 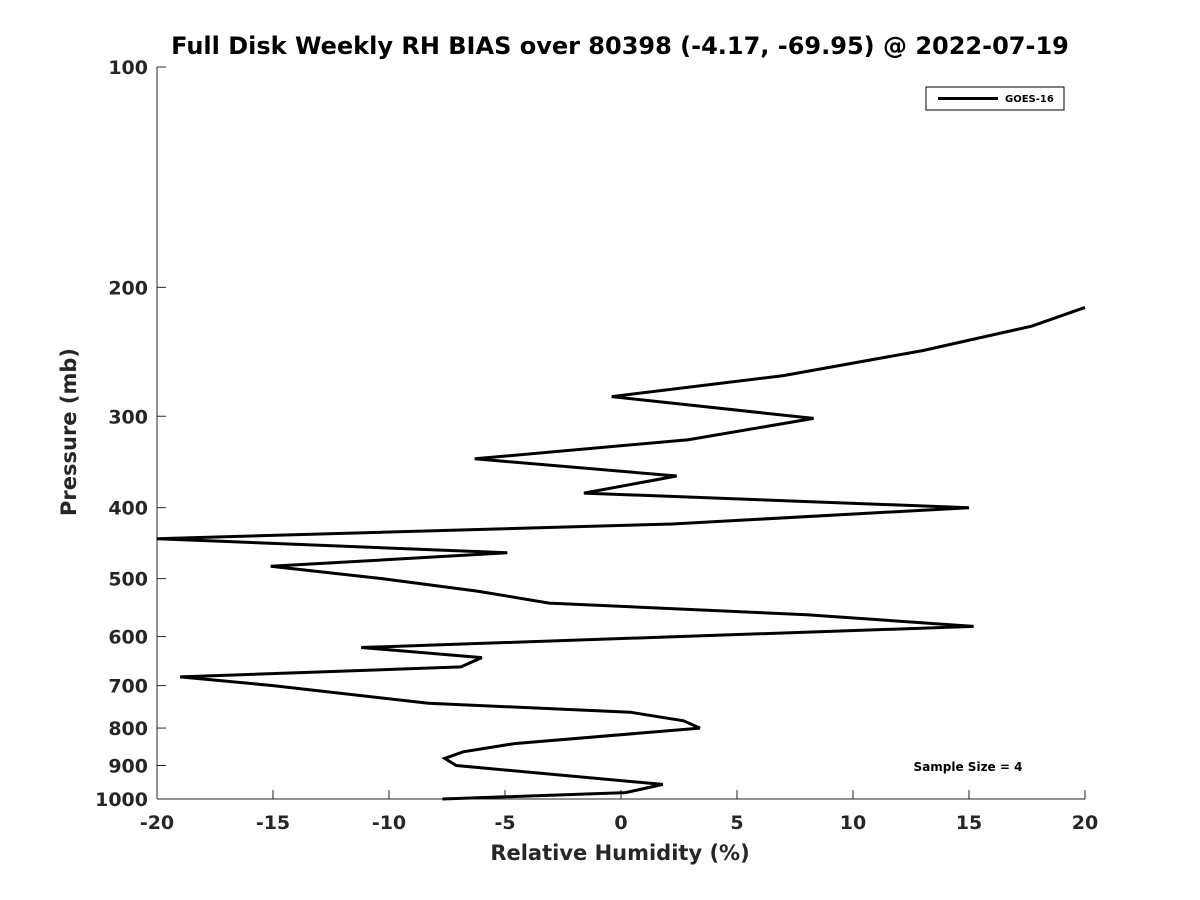 I want to click on sample-size-annotation: Sample Size = 4, so click(x=968, y=767).